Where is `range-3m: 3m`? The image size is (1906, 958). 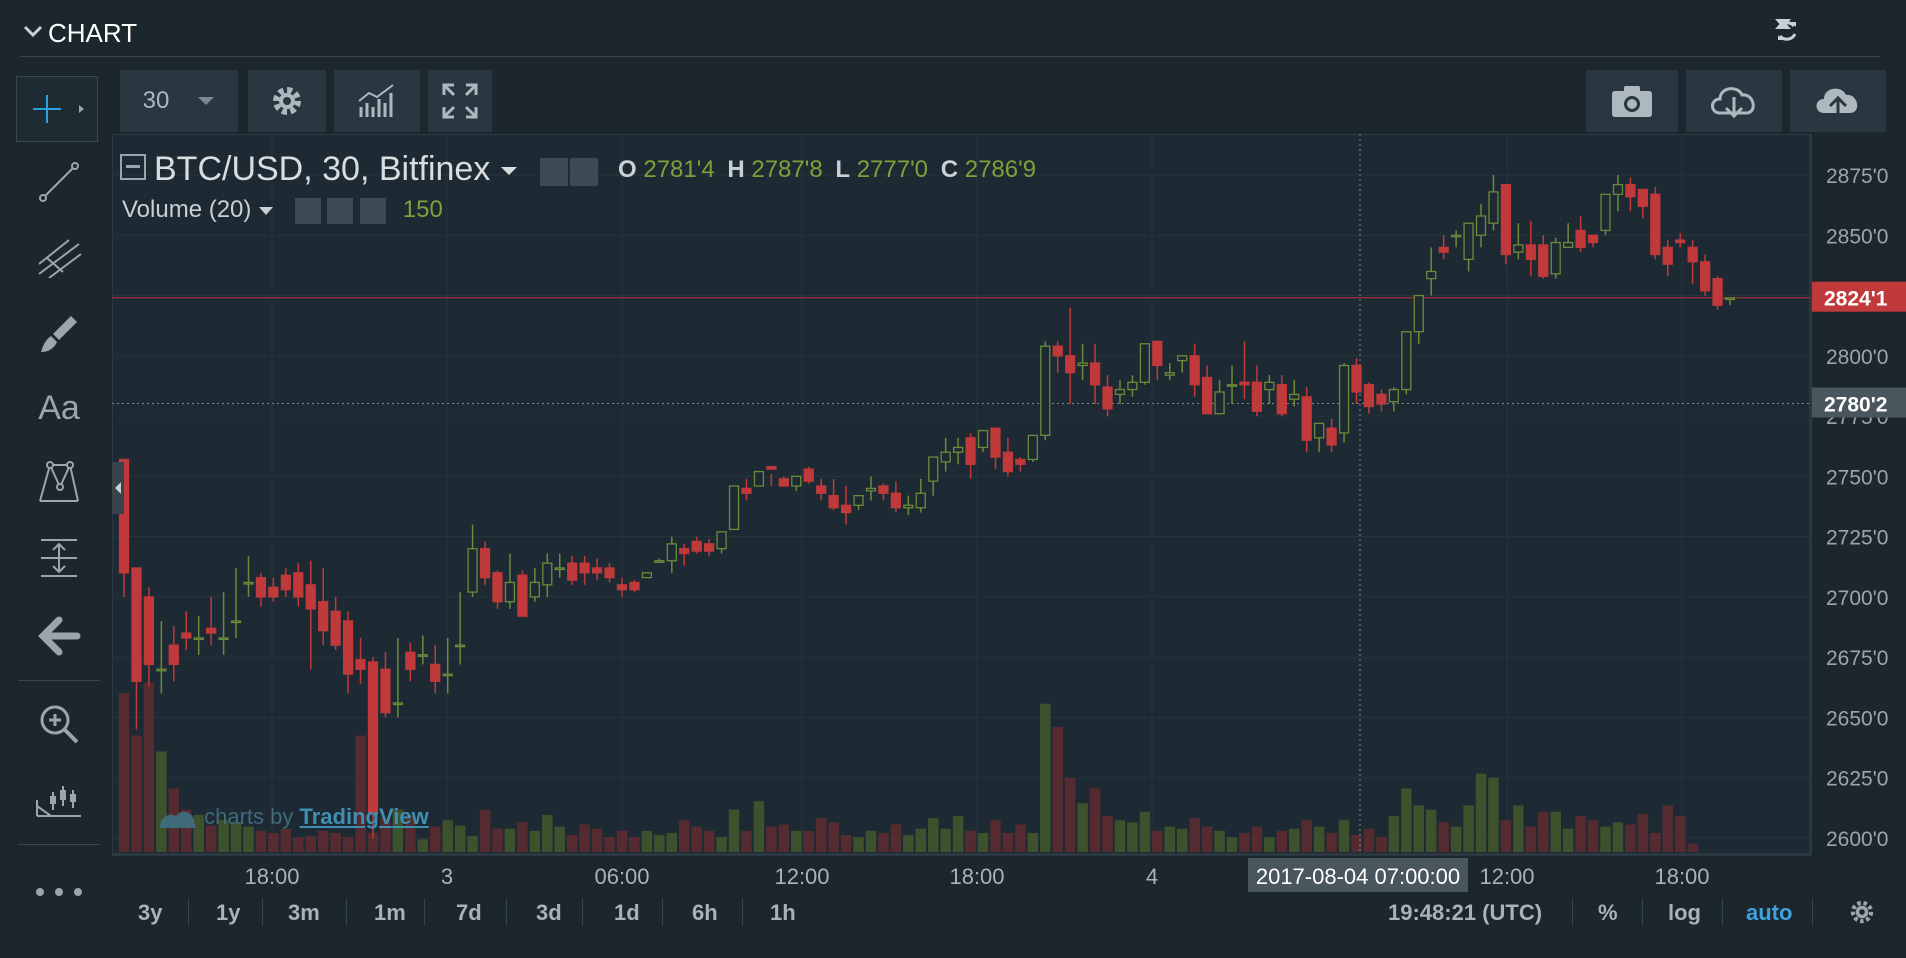
range-3m: 3m is located at coordinates (304, 912).